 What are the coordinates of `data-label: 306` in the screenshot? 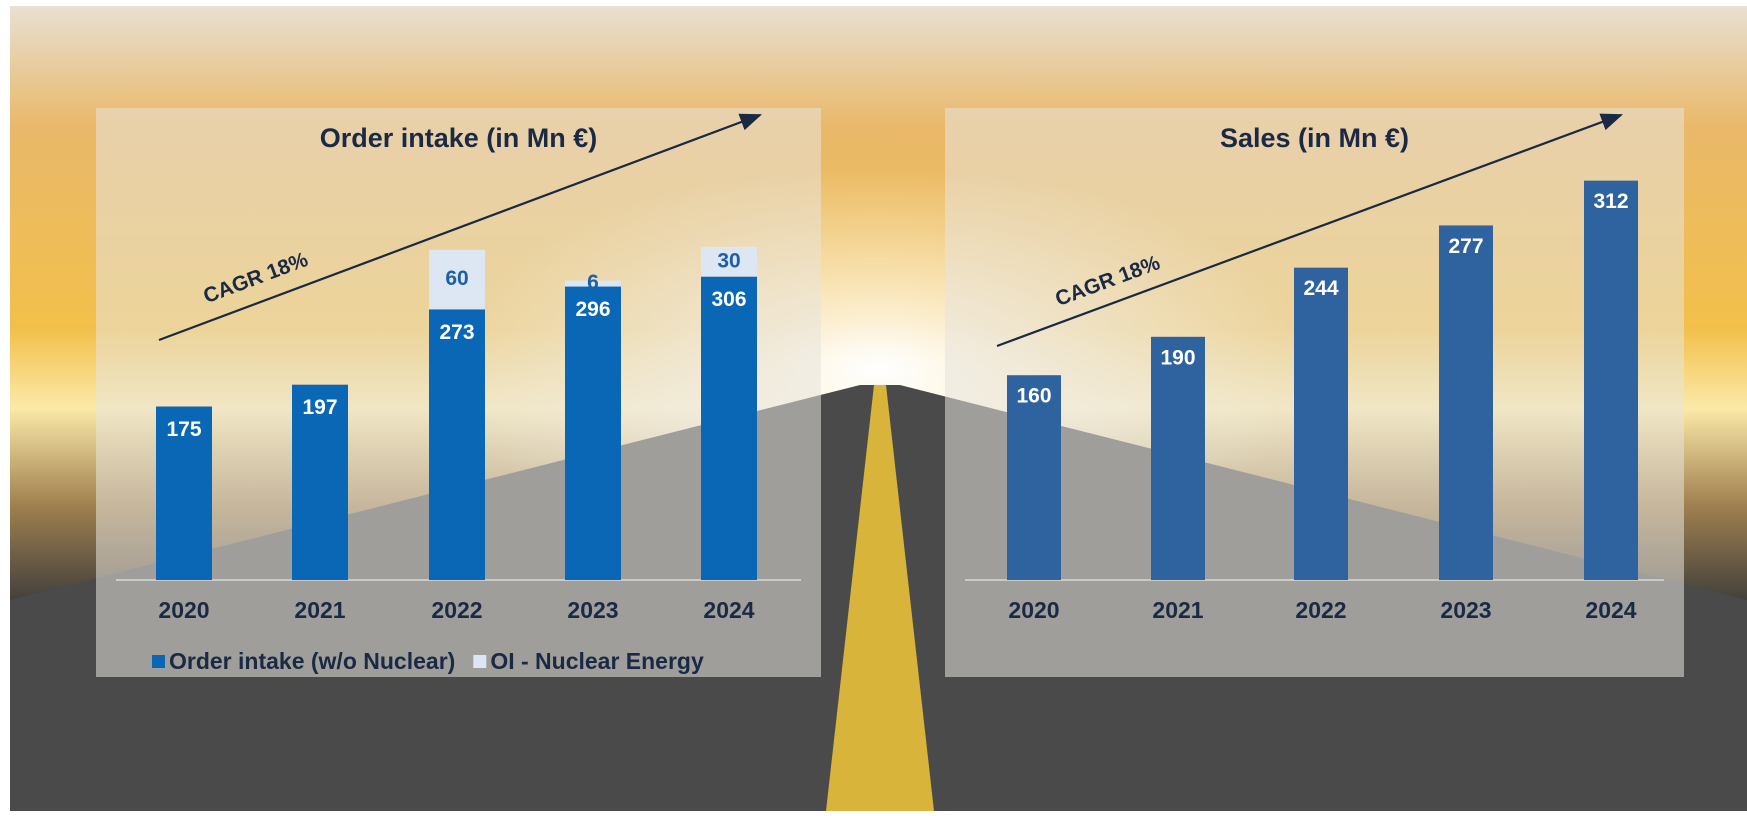 It's located at (728, 299).